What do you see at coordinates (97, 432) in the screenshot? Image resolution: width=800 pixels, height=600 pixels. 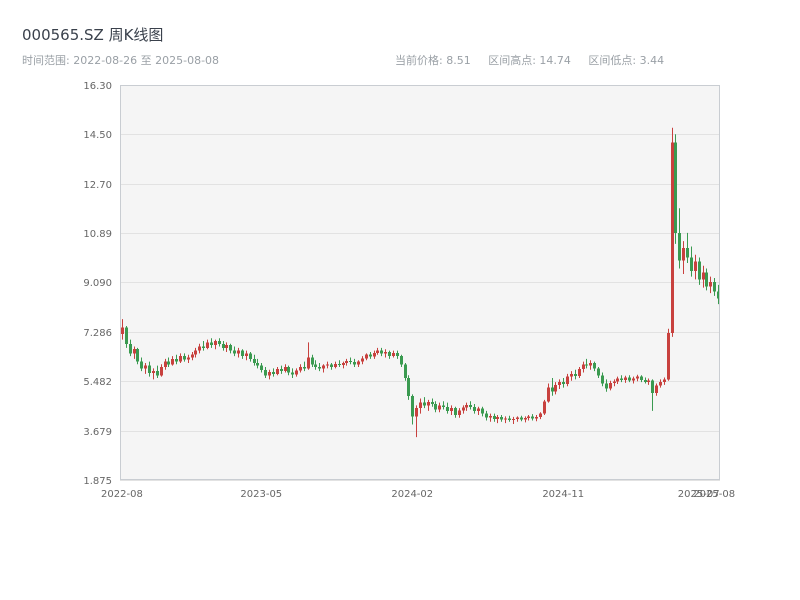 I see `y-tick-label: 3.679` at bounding box center [97, 432].